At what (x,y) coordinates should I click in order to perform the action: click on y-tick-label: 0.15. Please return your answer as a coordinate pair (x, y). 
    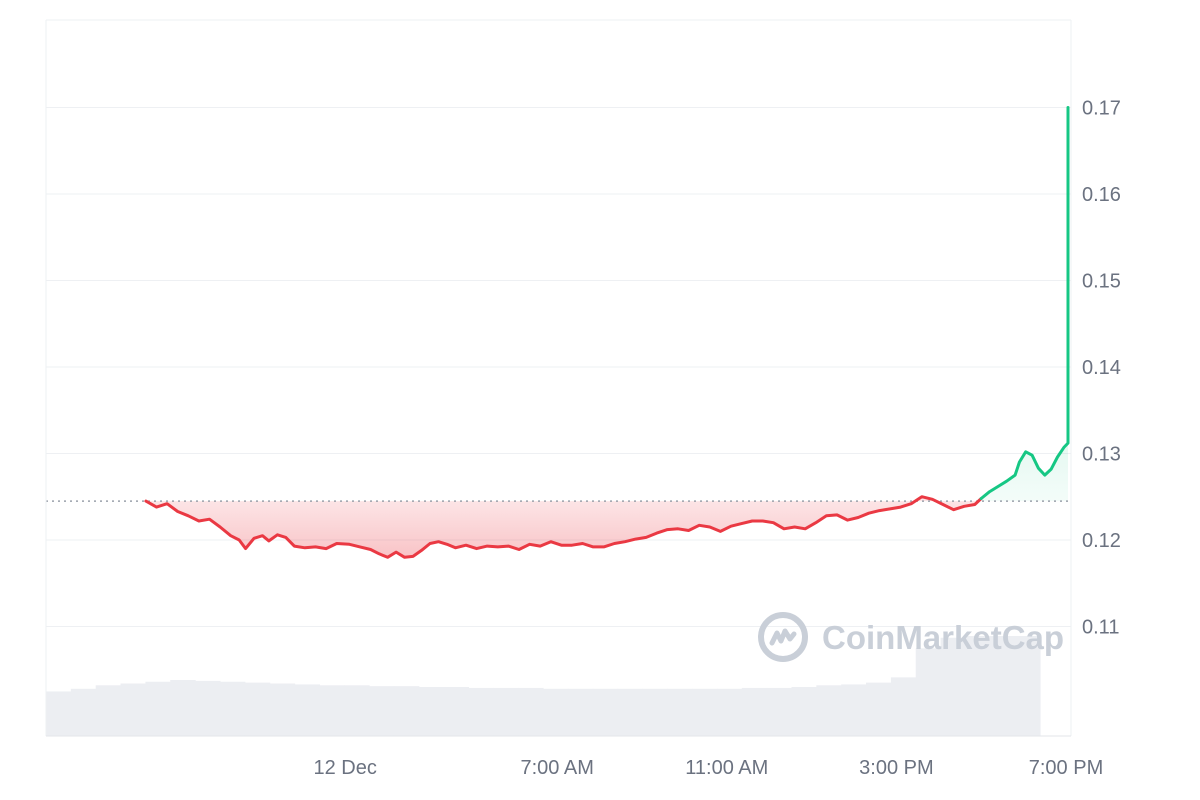
    Looking at the image, I should click on (1101, 282).